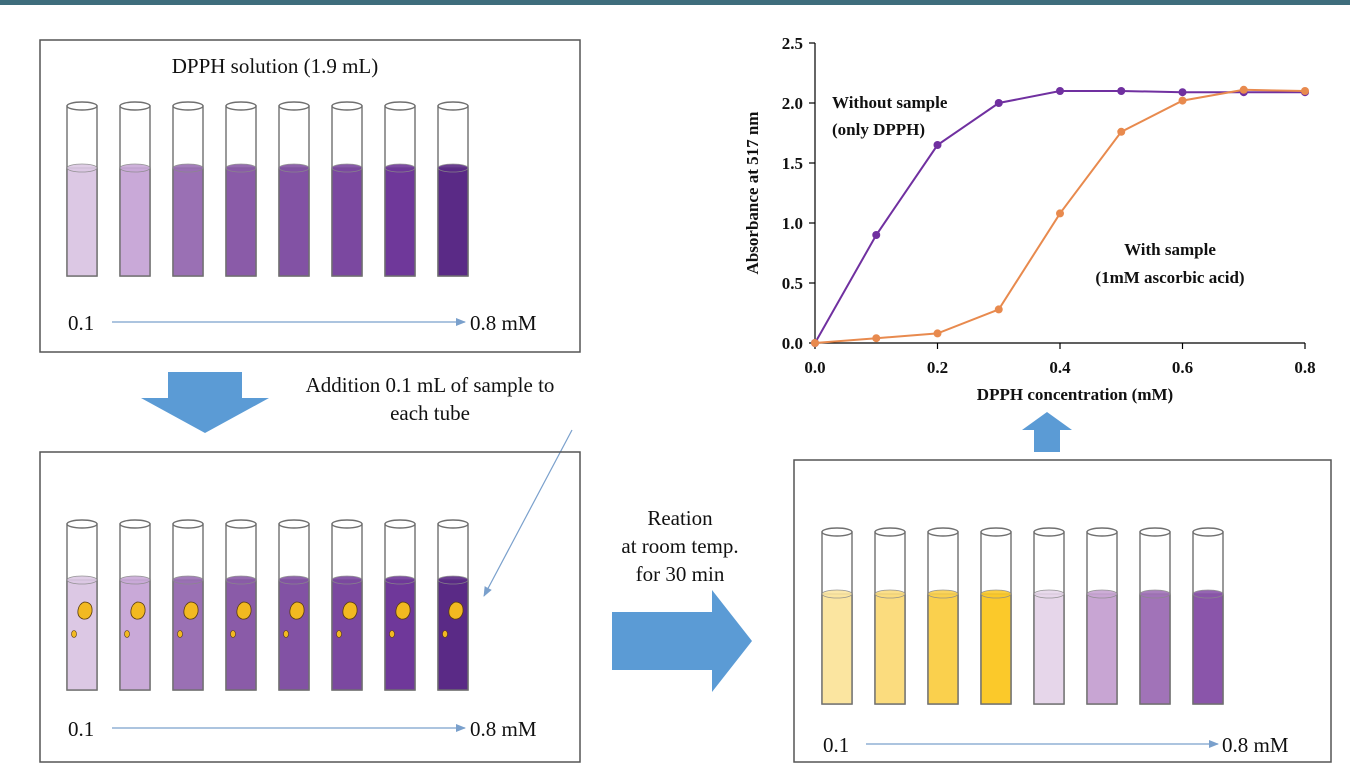 The height and width of the screenshot is (768, 1350). What do you see at coordinates (680, 574) in the screenshot?
I see `reaction-note-line3: for 30 min` at bounding box center [680, 574].